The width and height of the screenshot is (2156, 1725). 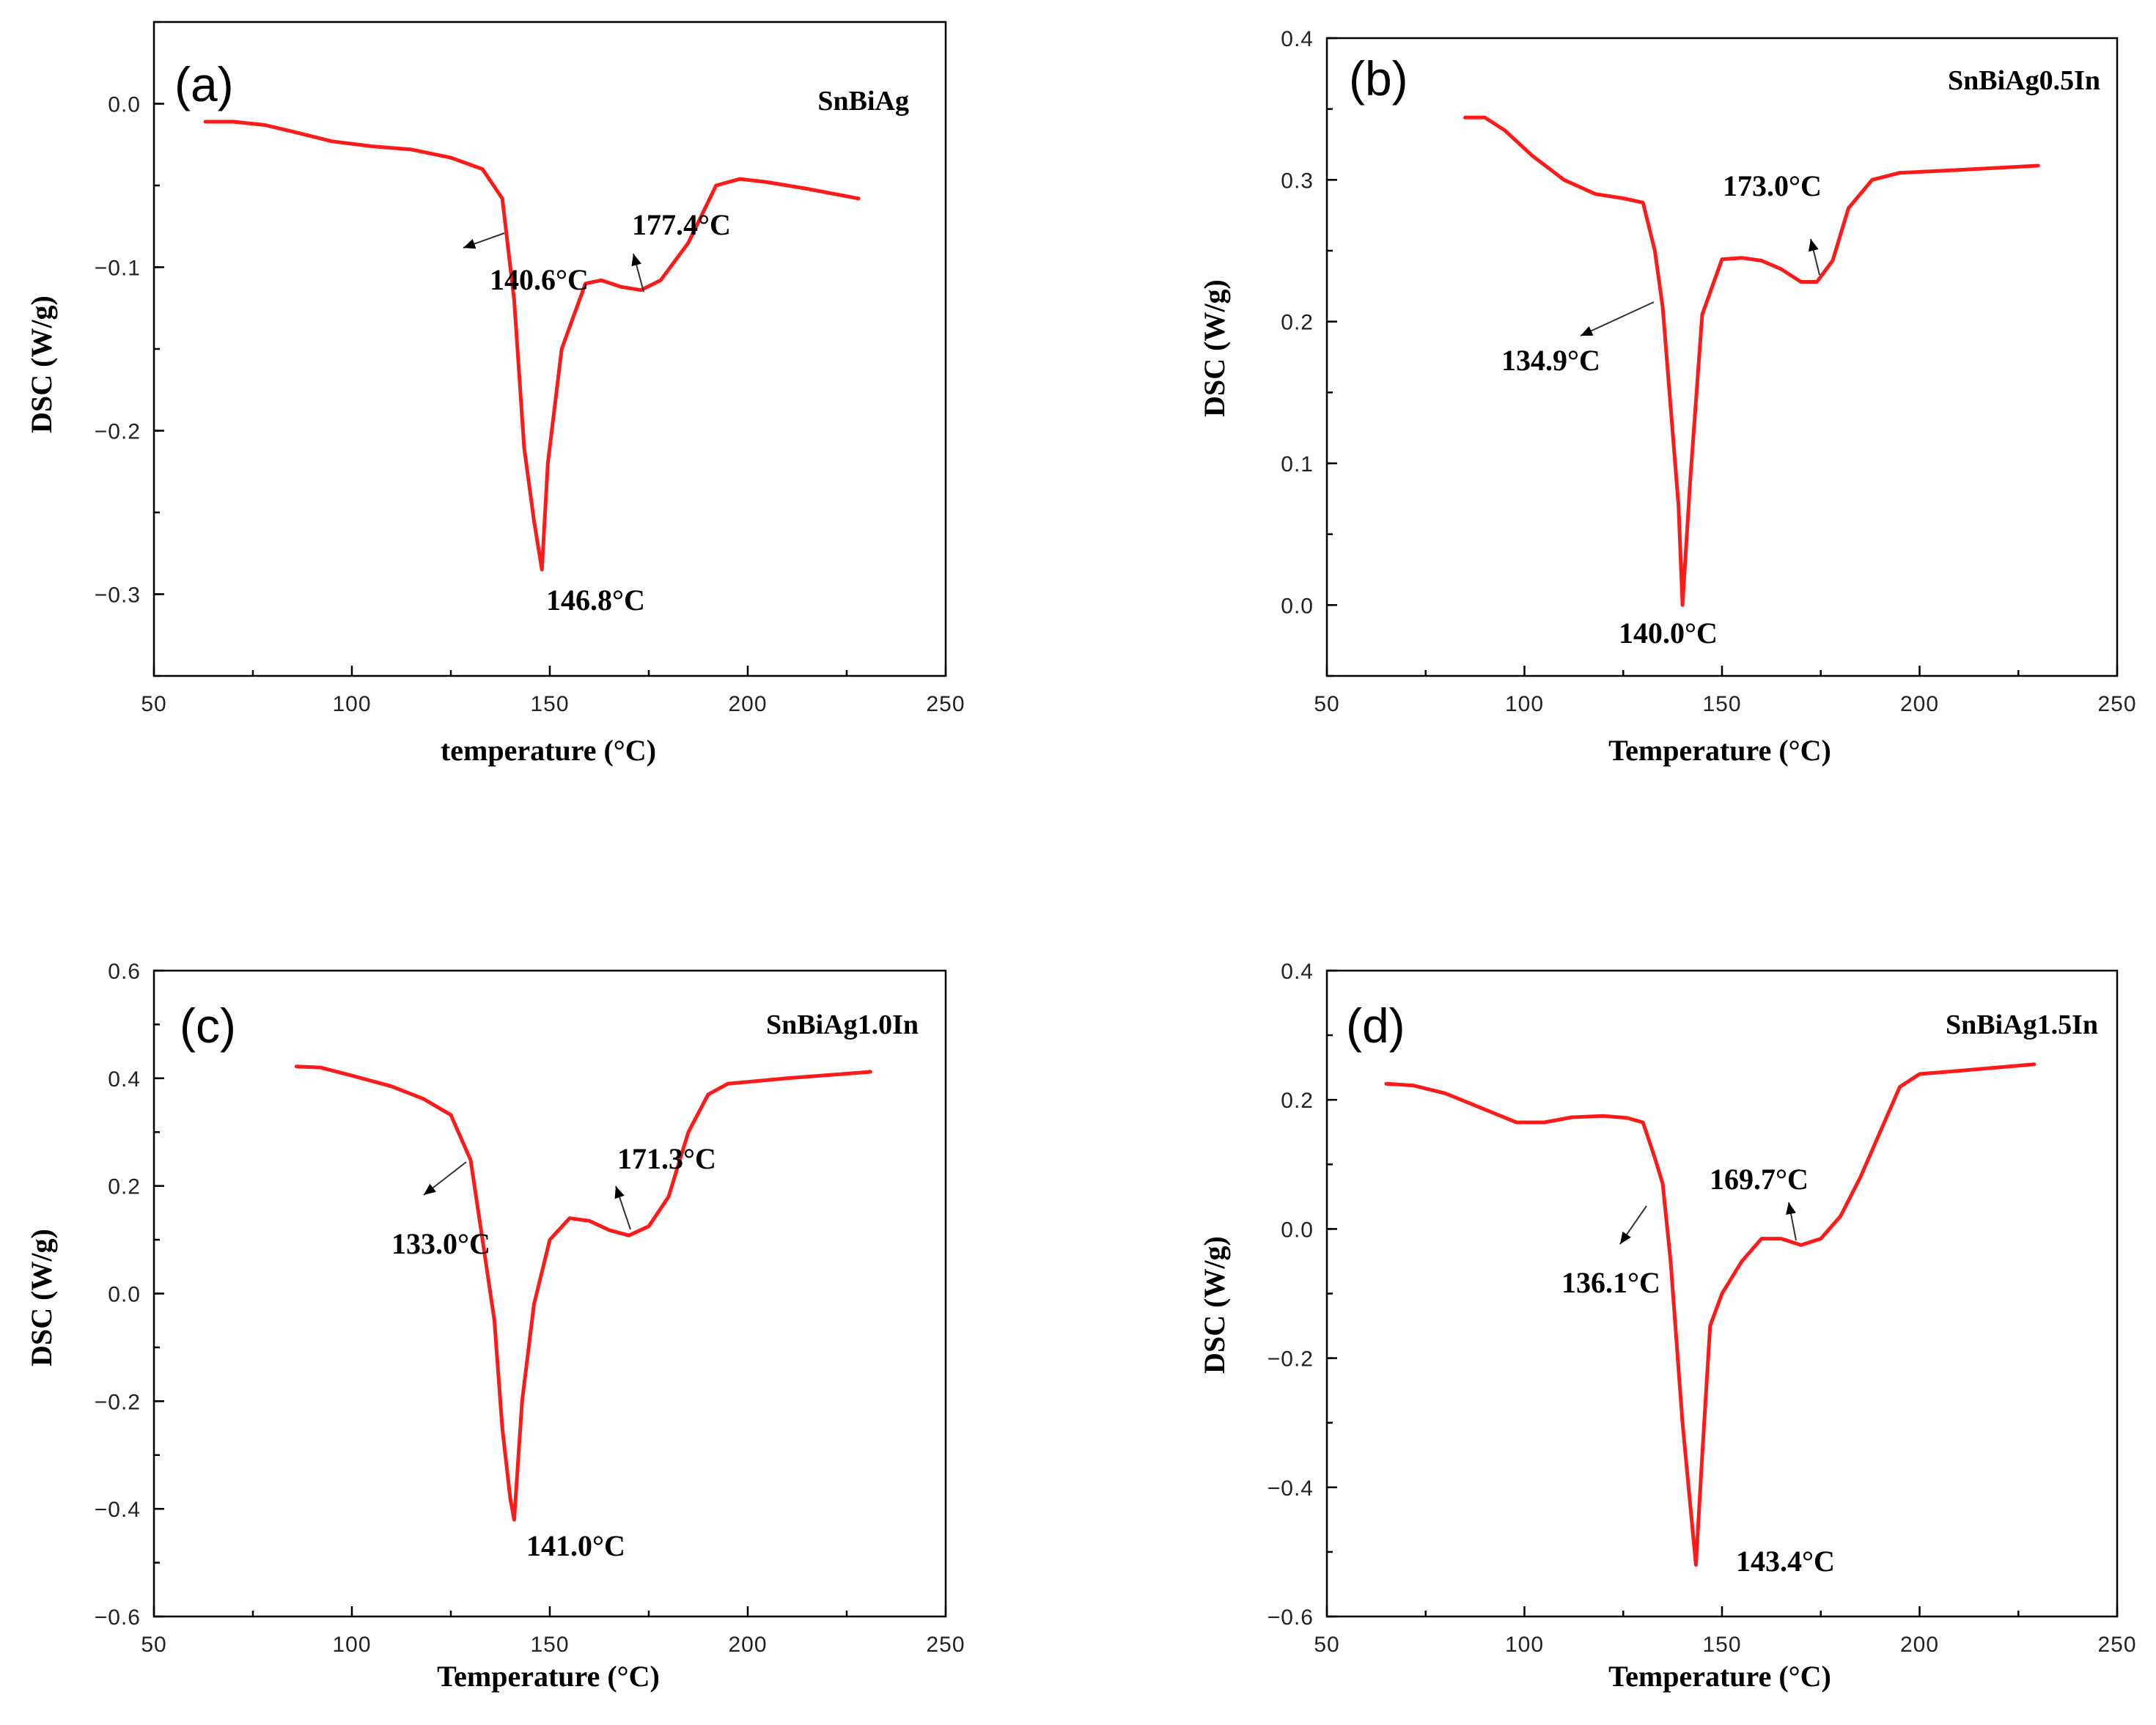 What do you see at coordinates (1297, 181) in the screenshot?
I see `y-tick-label: 0.3` at bounding box center [1297, 181].